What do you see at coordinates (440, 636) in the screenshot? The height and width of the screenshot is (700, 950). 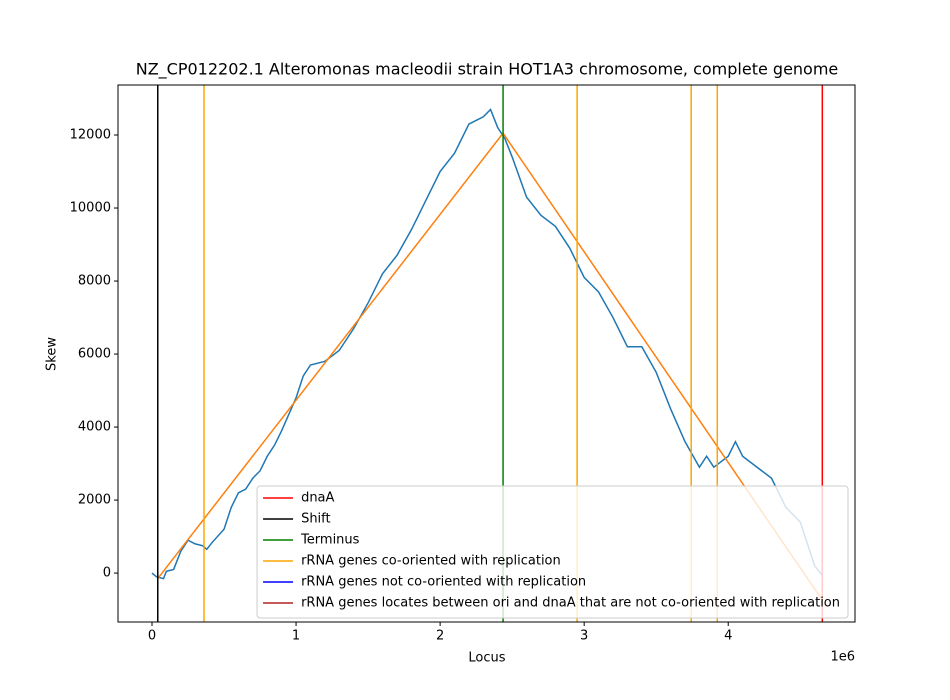 I see `x-tick-label: 2` at bounding box center [440, 636].